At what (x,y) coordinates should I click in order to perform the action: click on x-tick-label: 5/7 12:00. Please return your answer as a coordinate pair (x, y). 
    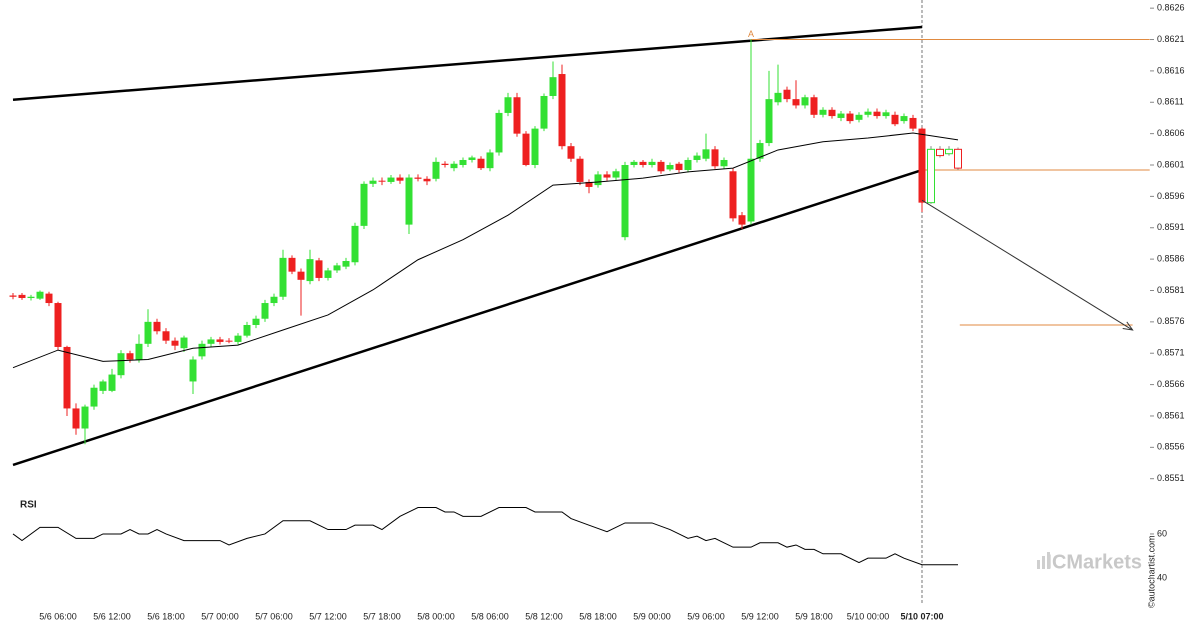
    Looking at the image, I should click on (328, 616).